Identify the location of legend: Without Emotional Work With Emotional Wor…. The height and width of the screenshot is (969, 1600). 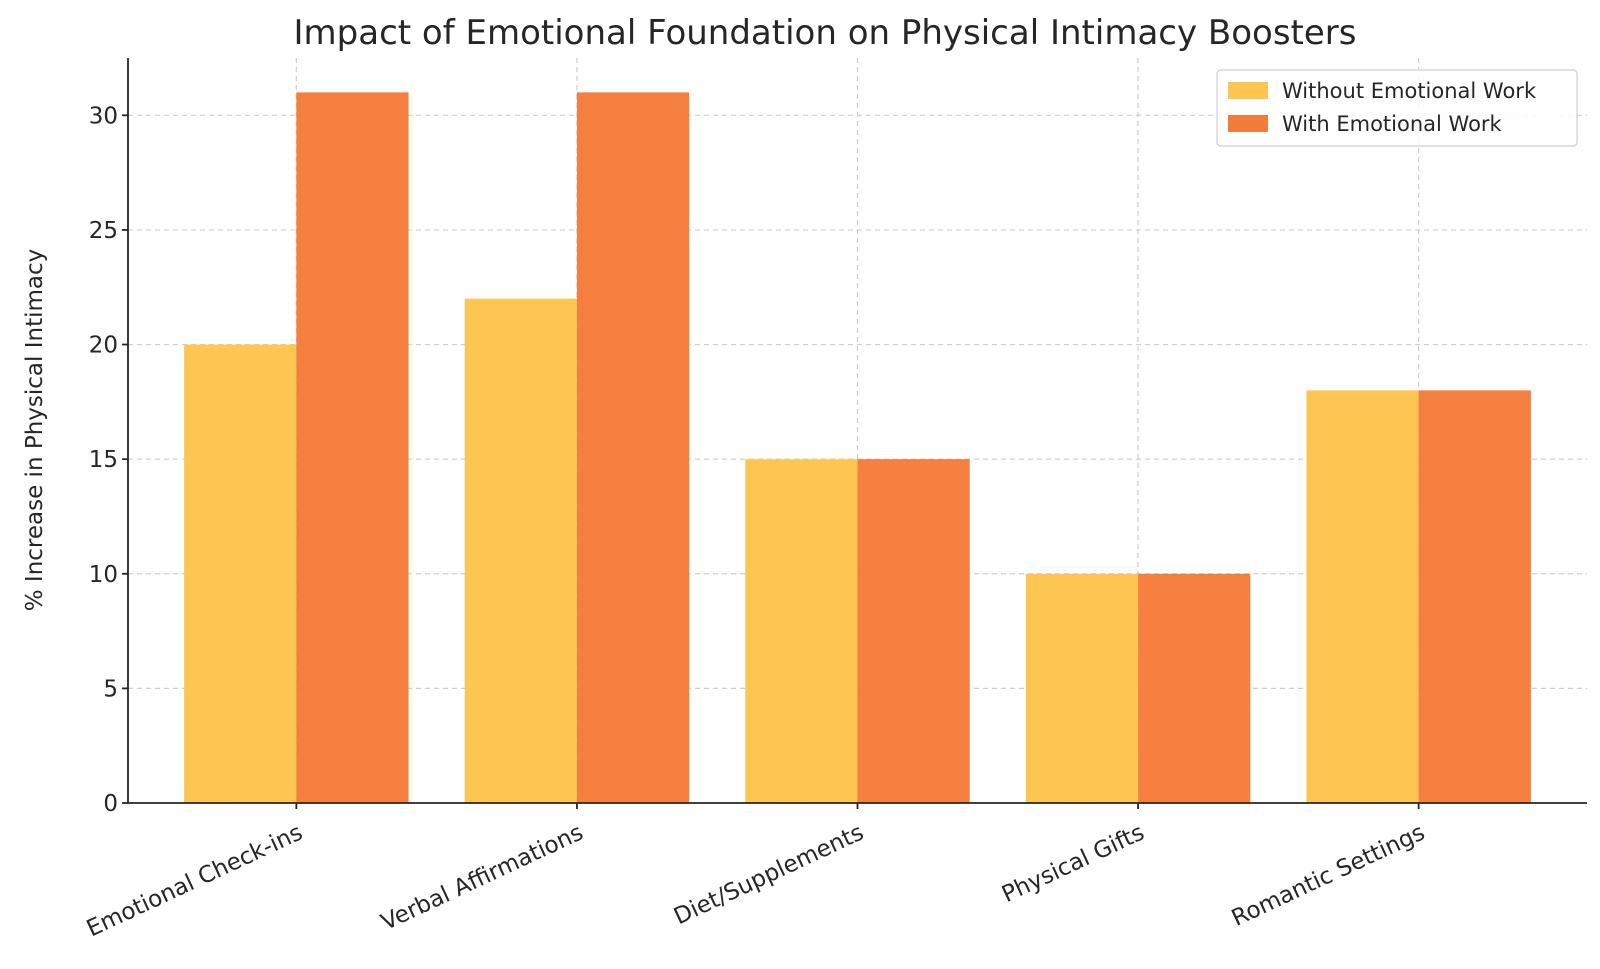
(1397, 108).